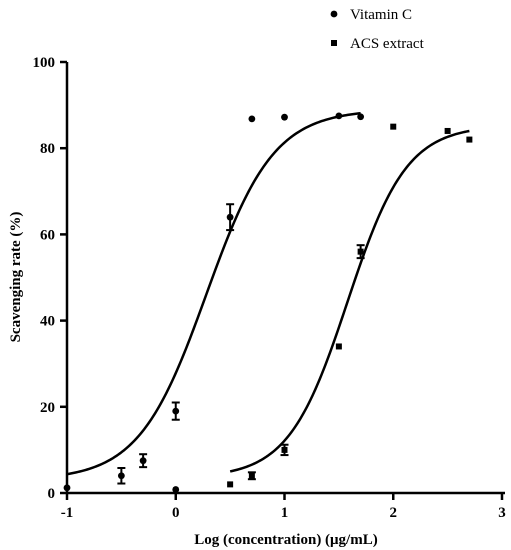 The height and width of the screenshot is (550, 511). I want to click on x-tick-label-0: -1, so click(67, 513).